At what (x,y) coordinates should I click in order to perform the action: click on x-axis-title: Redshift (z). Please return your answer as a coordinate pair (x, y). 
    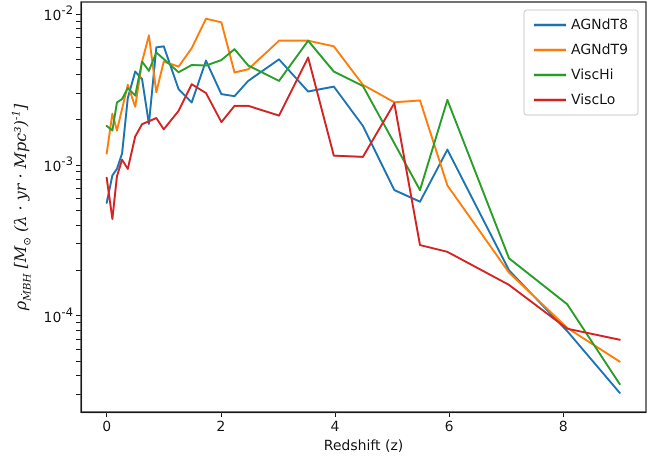
    Looking at the image, I should click on (364, 446).